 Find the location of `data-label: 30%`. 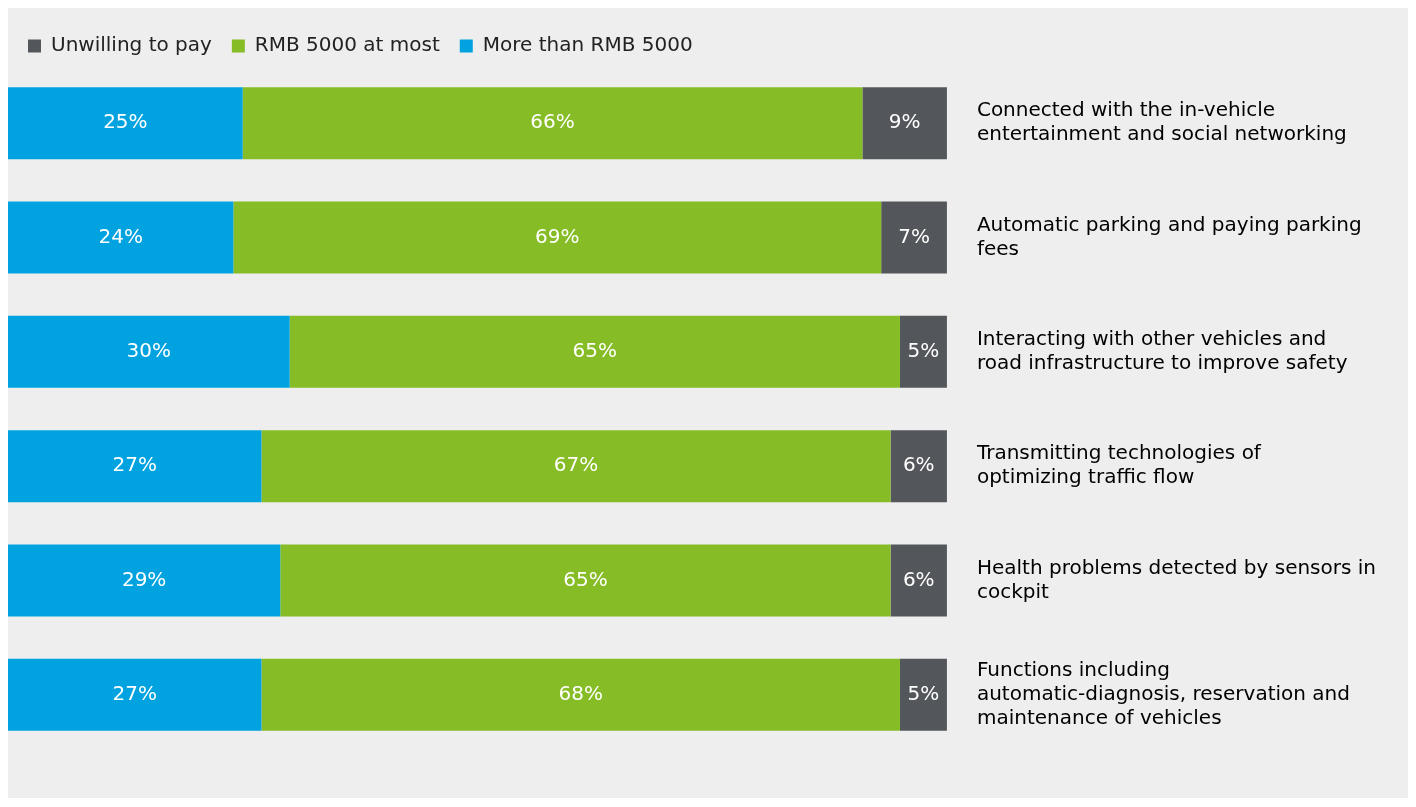

data-label: 30% is located at coordinates (149, 350).